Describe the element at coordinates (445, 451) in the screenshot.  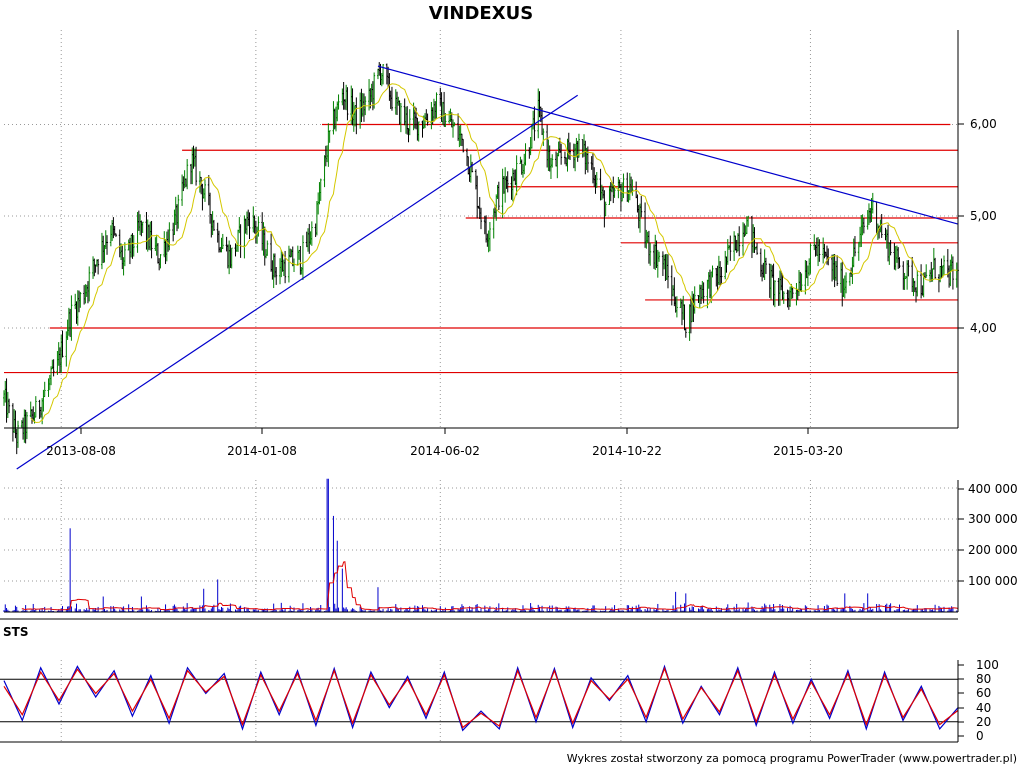
I see `x-tick-label: 2014-06-02` at that location.